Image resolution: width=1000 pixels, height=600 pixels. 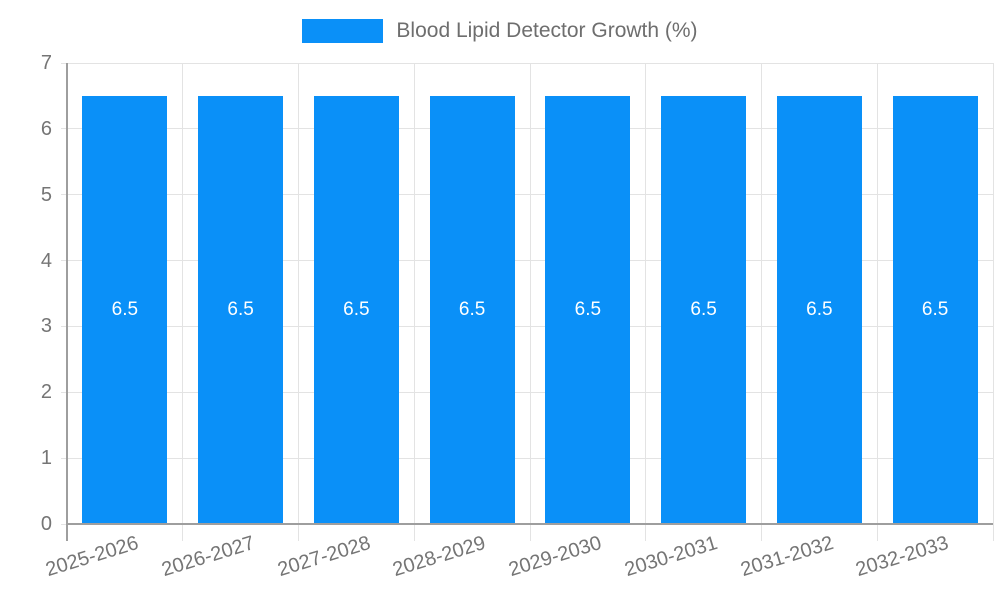 What do you see at coordinates (46, 63) in the screenshot?
I see `y-tick-label: 7` at bounding box center [46, 63].